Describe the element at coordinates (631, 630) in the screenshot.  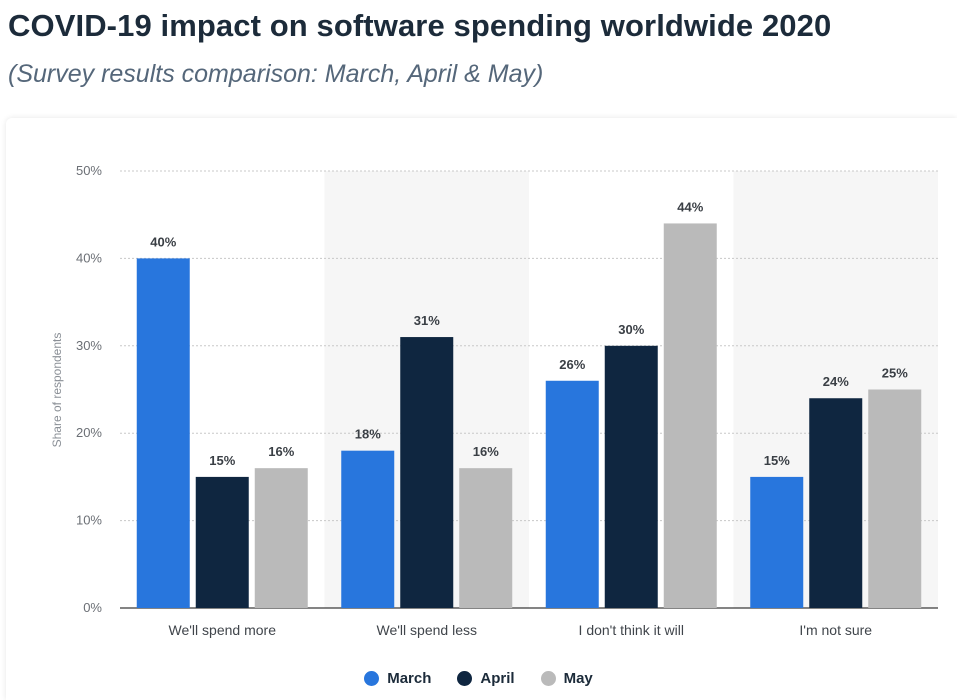
I see `x-category-label: I don't think it will` at that location.